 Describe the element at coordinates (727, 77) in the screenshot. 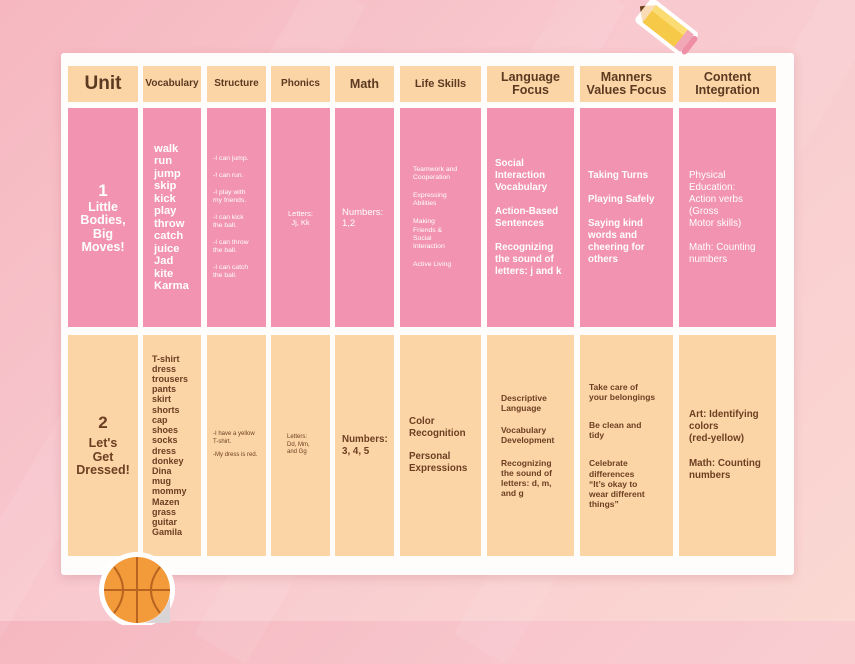

I see `header-content-line: Content` at that location.